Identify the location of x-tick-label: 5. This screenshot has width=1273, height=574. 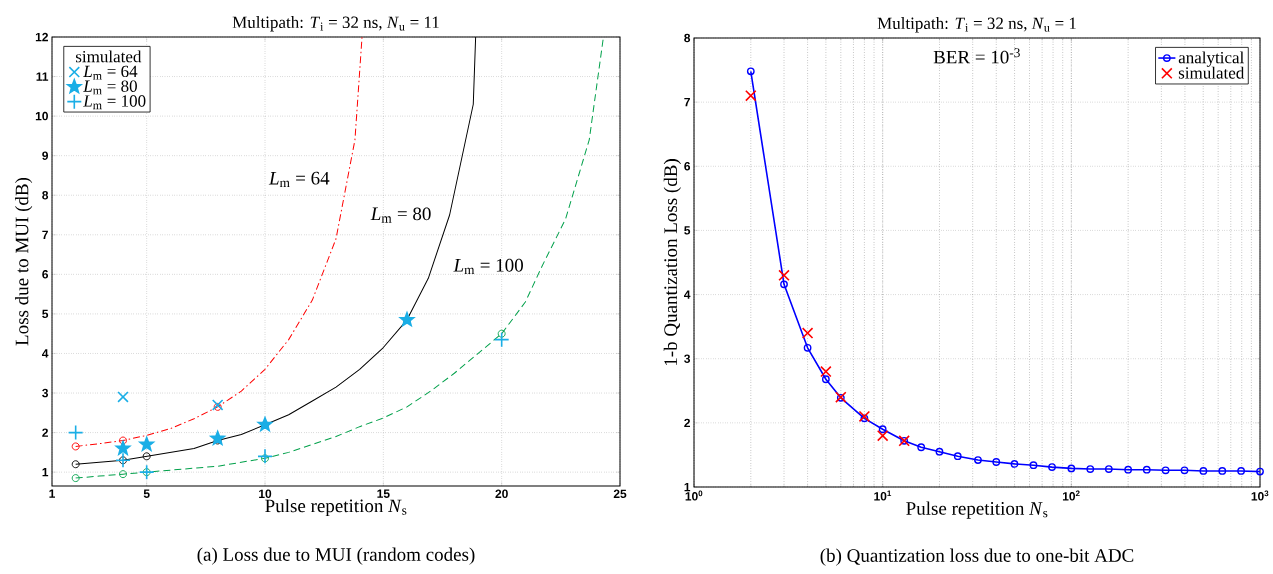
(146, 493).